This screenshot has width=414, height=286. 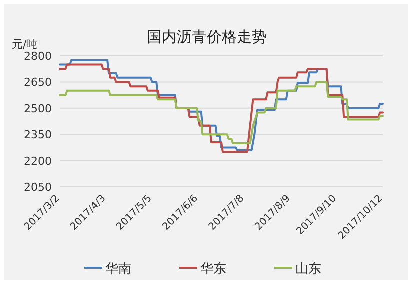 I want to click on y-tick-label: 2200, so click(x=38, y=161).